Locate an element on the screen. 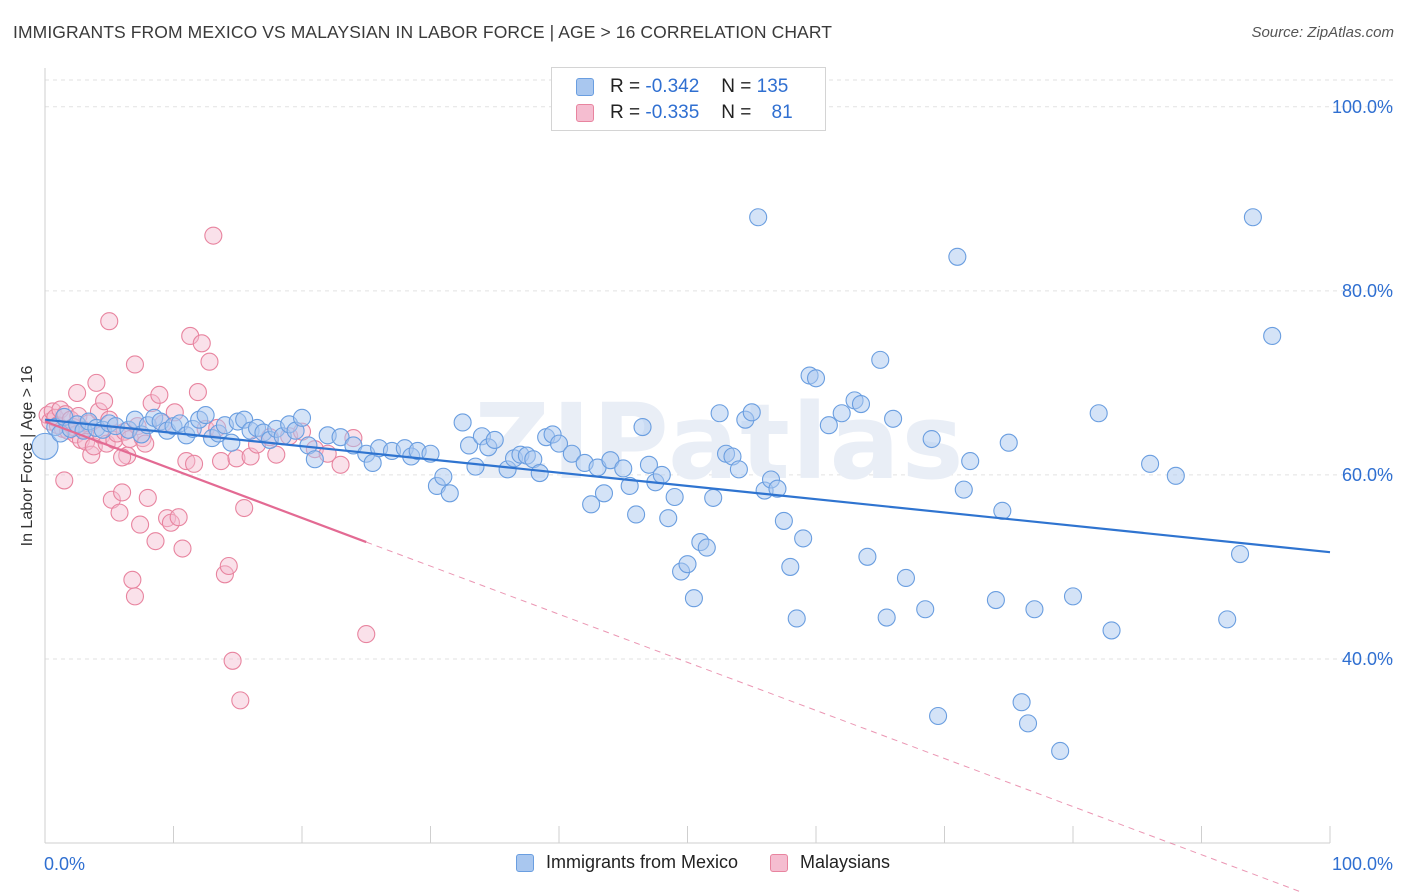  mexico-legend-swatch is located at coordinates (524, 862).